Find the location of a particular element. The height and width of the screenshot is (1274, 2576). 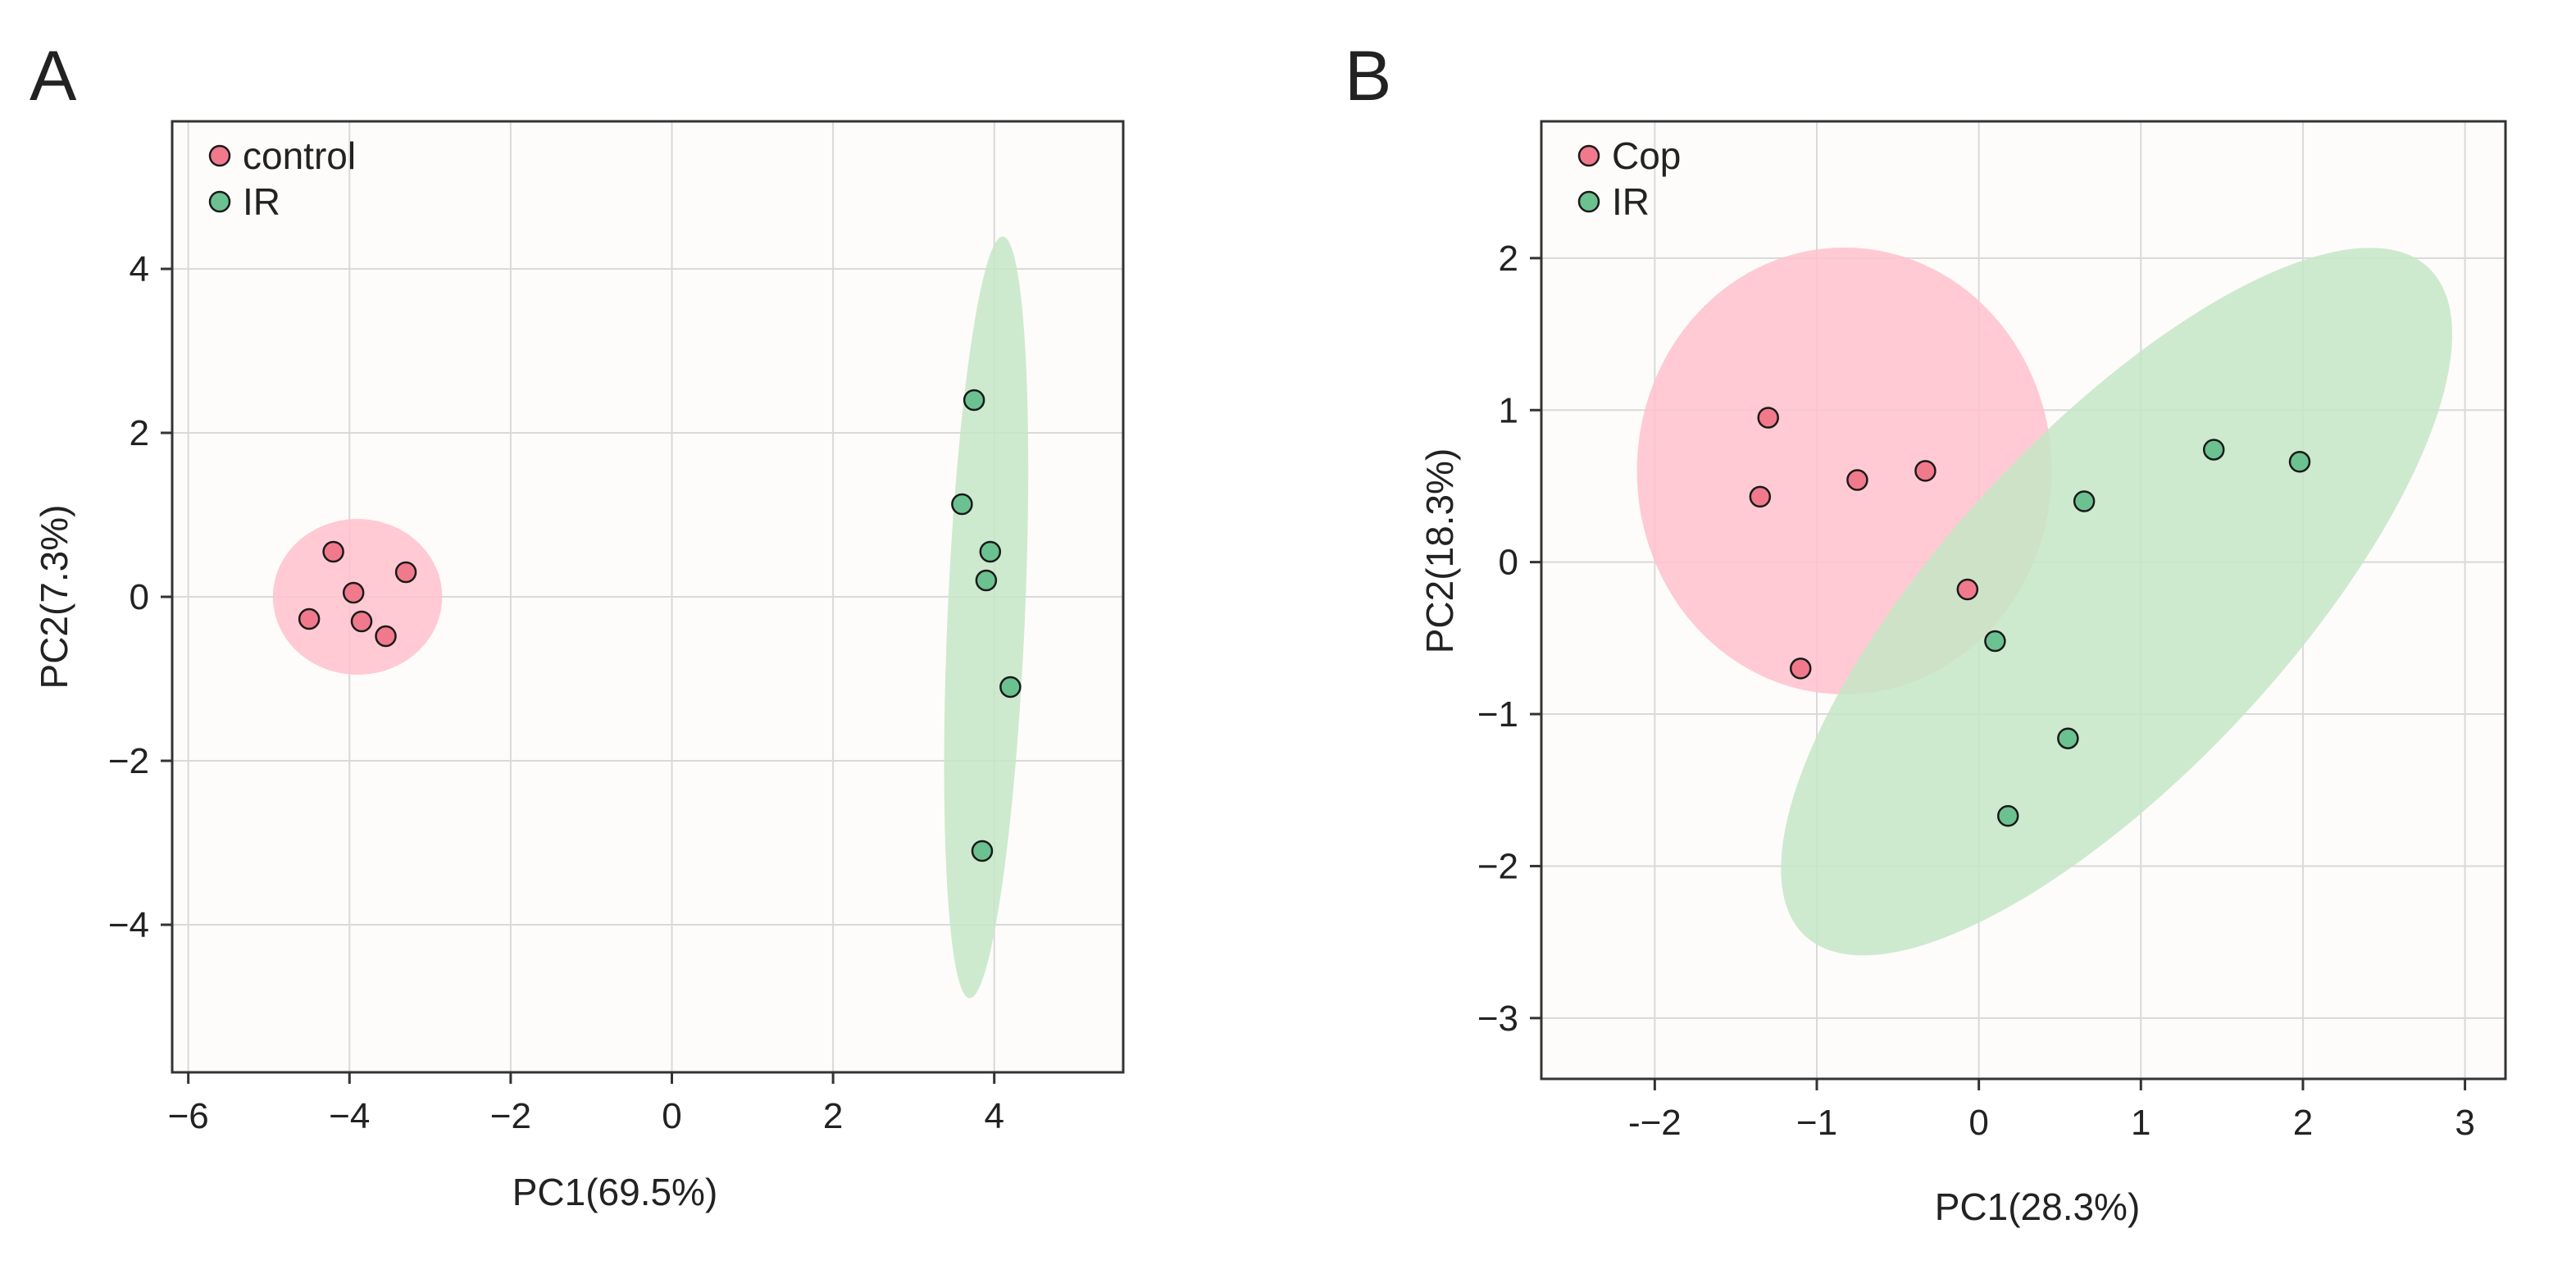

panel-b-legend-label: IR is located at coordinates (1631, 201).